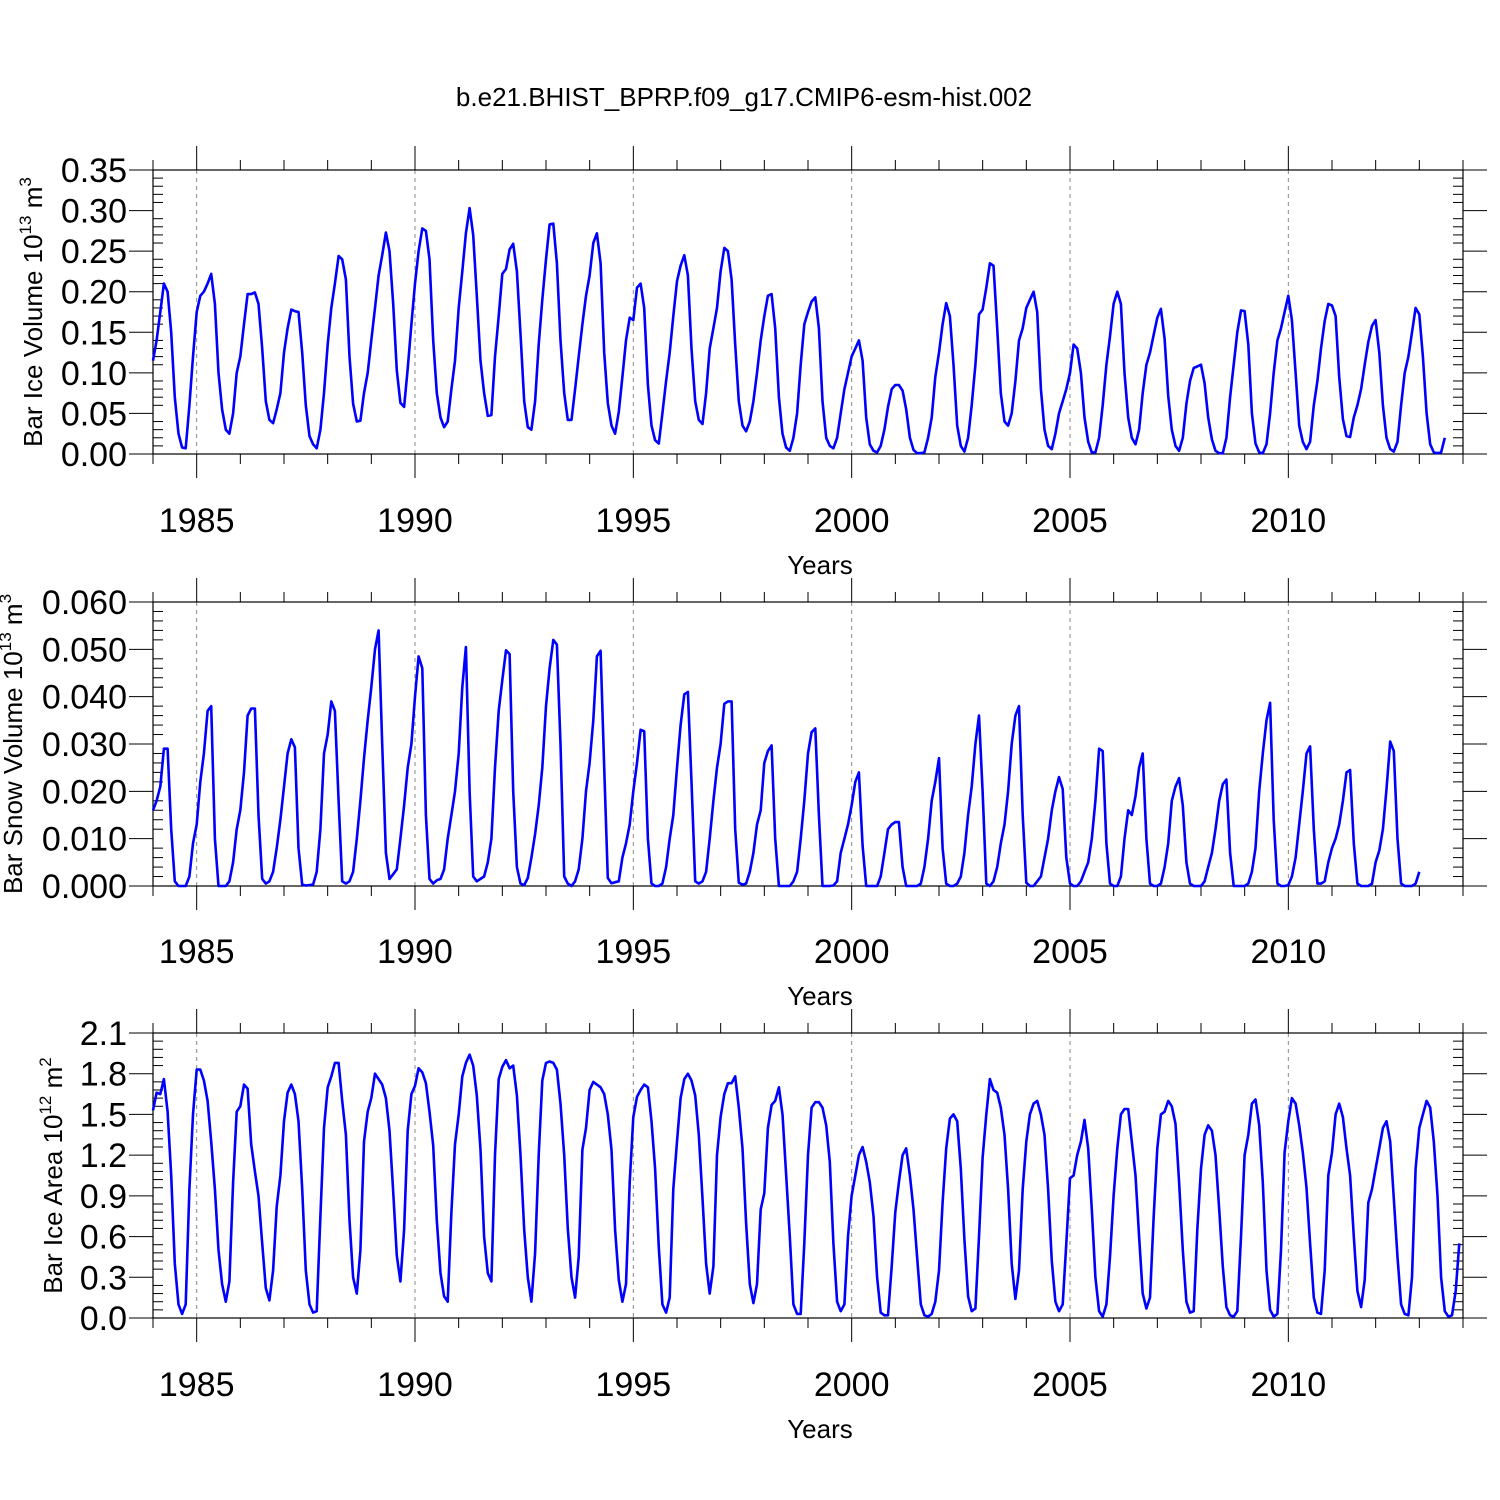  What do you see at coordinates (94, 374) in the screenshot?
I see `y-tick-label: 0.10` at bounding box center [94, 374].